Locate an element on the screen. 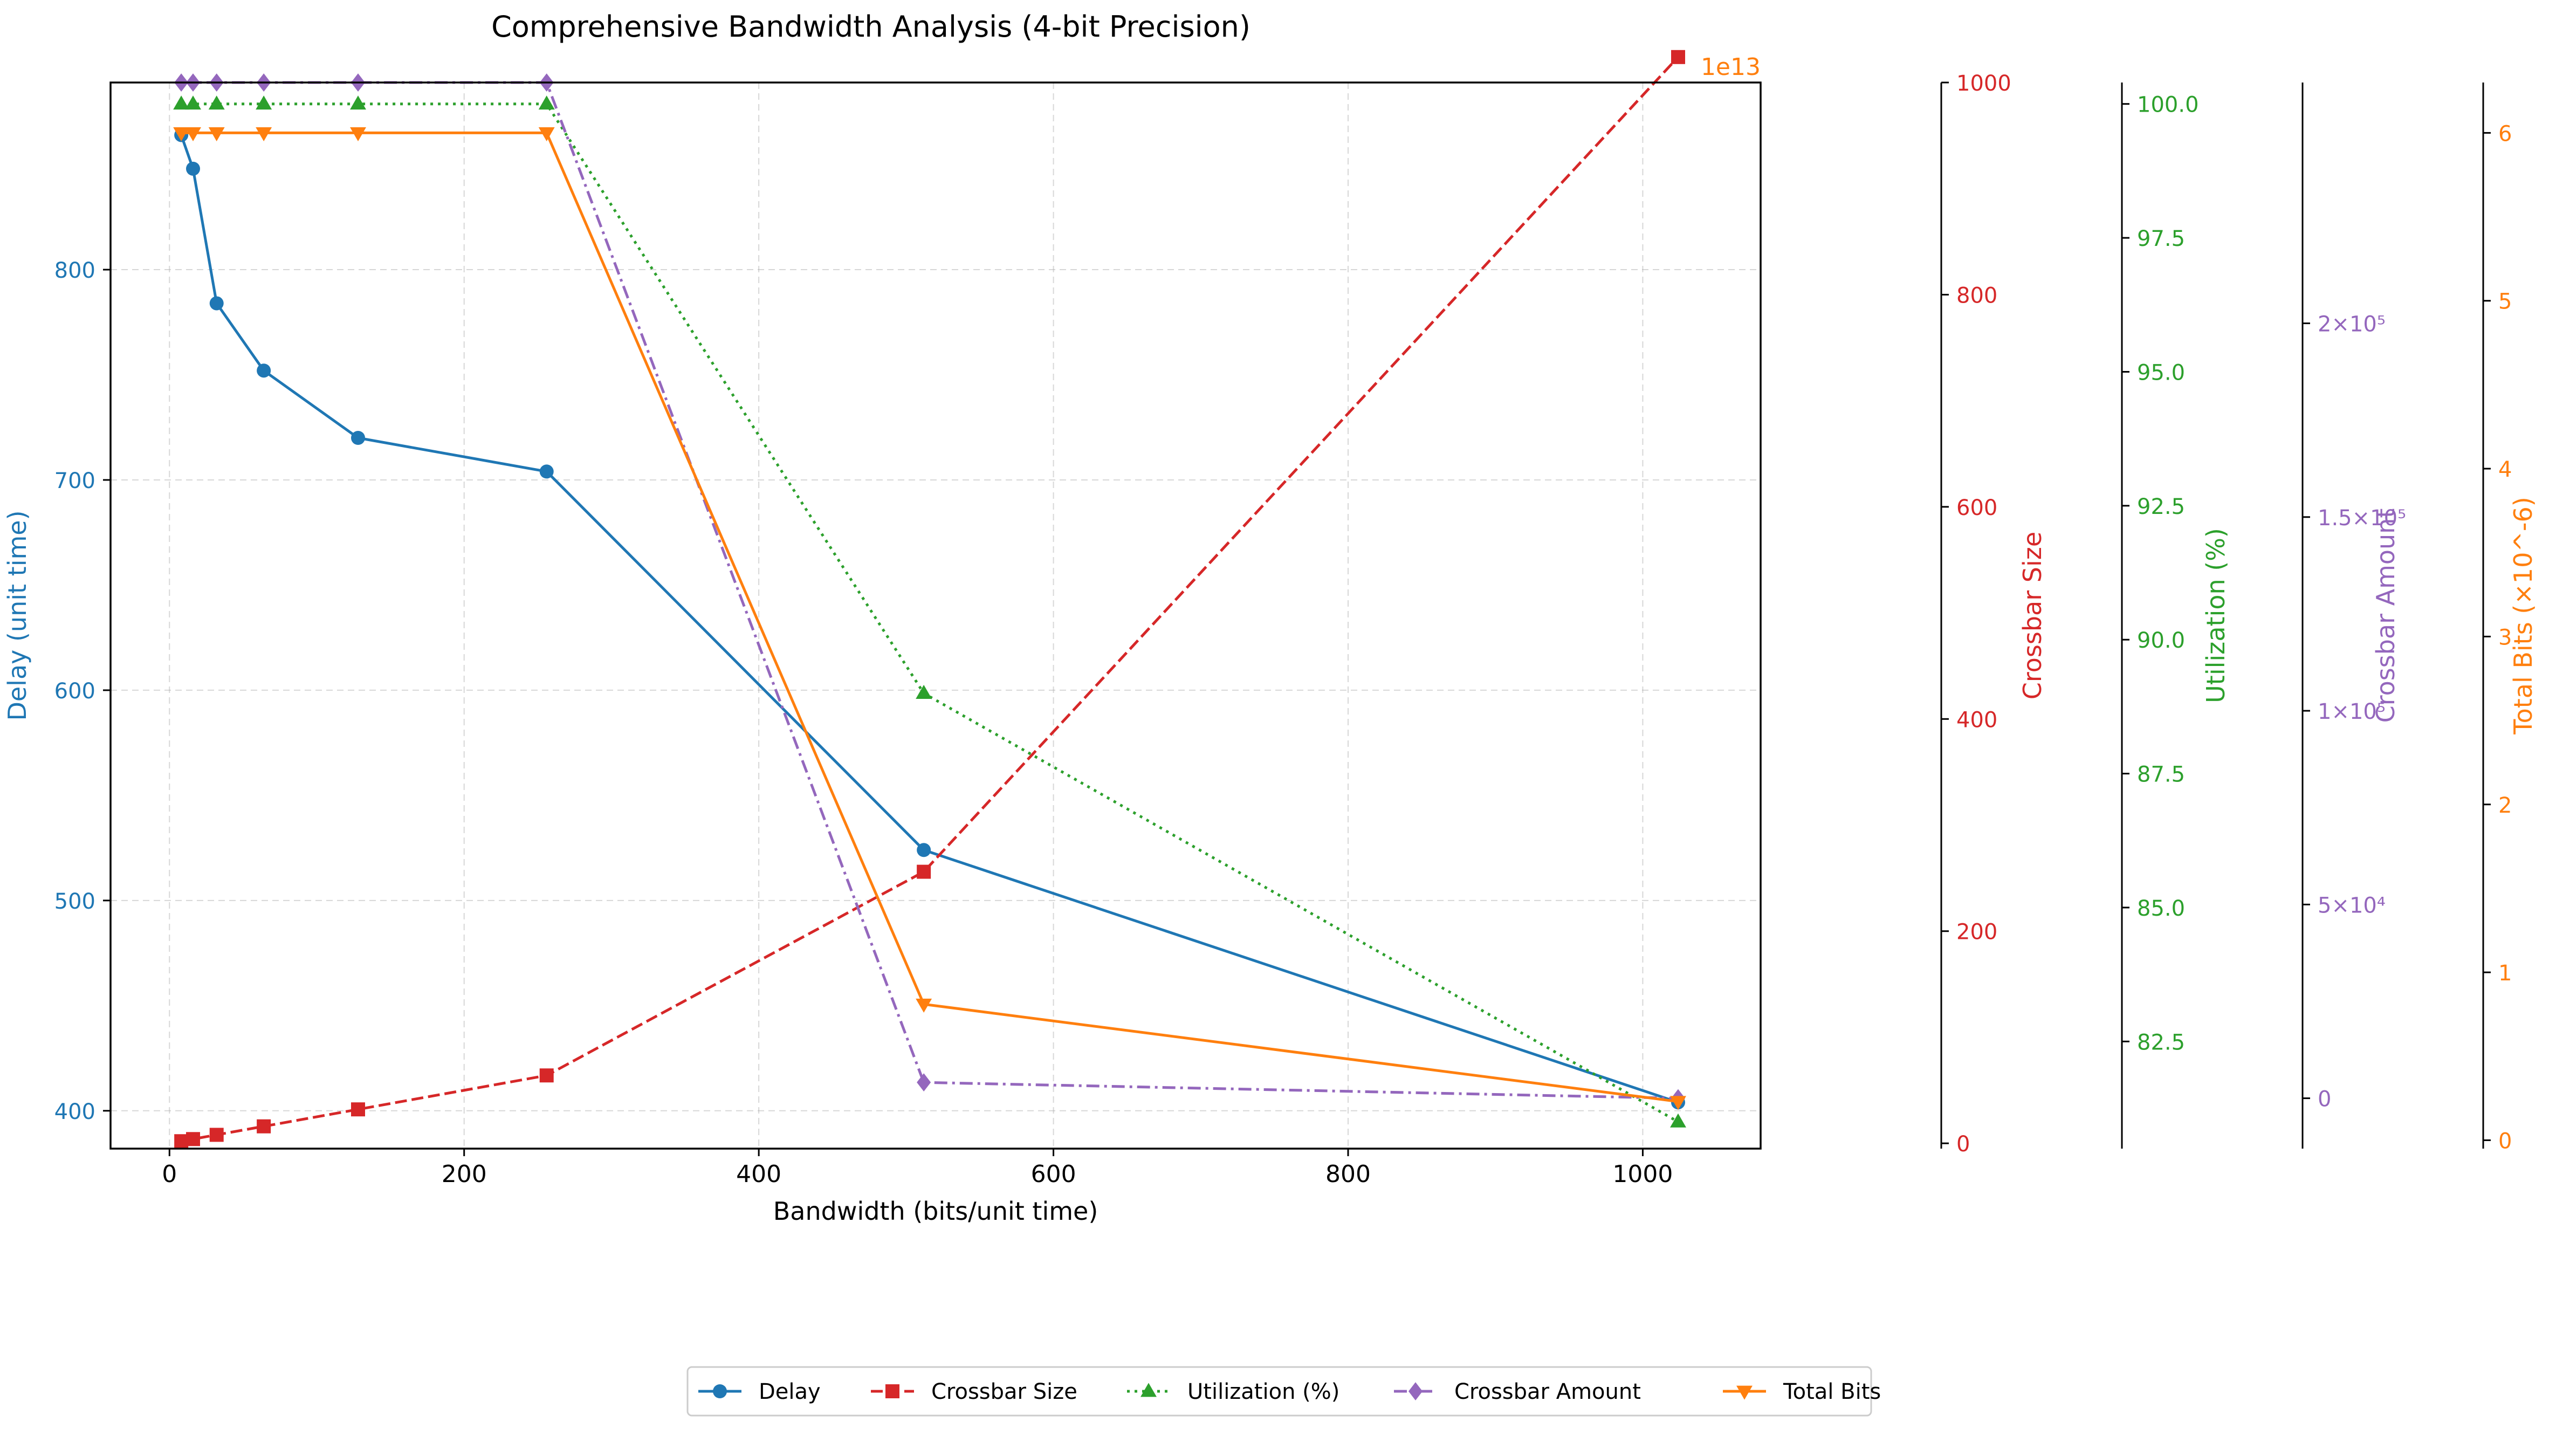  delay-axis-label: Delay (unit time) is located at coordinates (17, 615).